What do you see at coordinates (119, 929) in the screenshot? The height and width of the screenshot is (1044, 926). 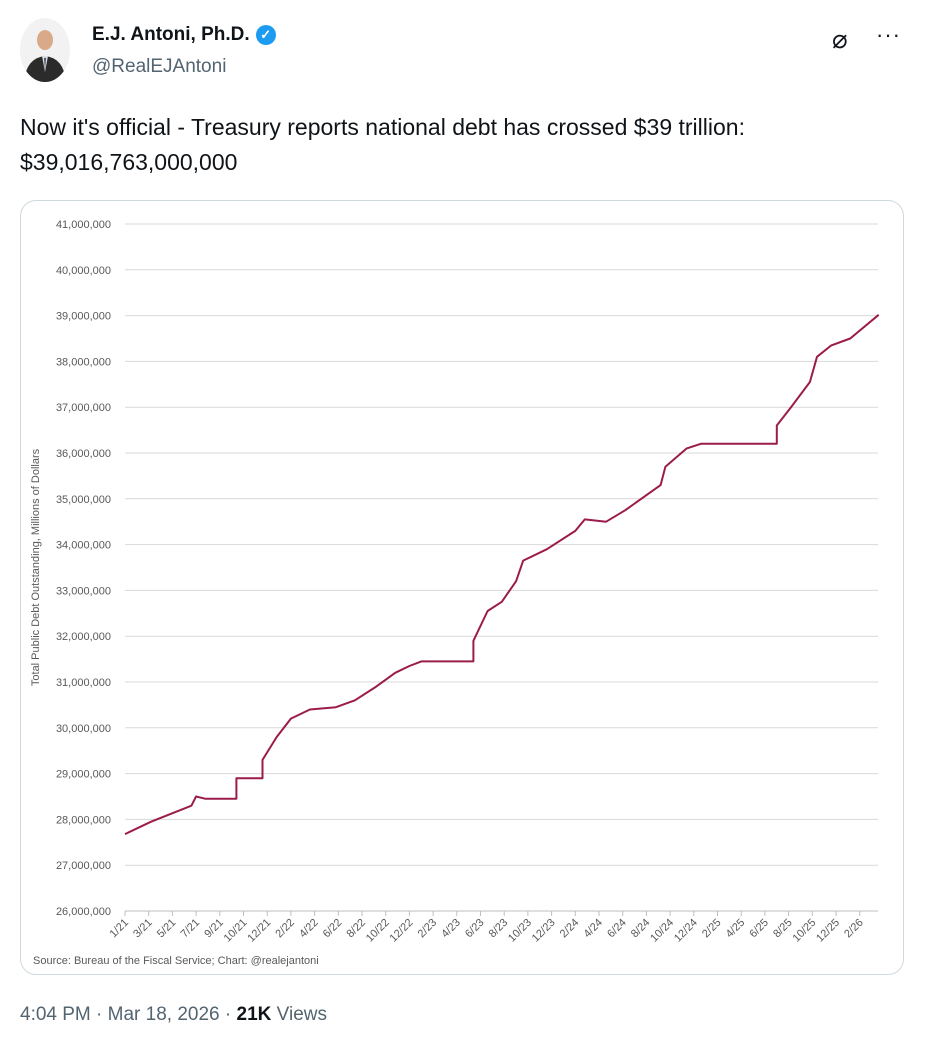 I see `x-tick-label: 1/21` at bounding box center [119, 929].